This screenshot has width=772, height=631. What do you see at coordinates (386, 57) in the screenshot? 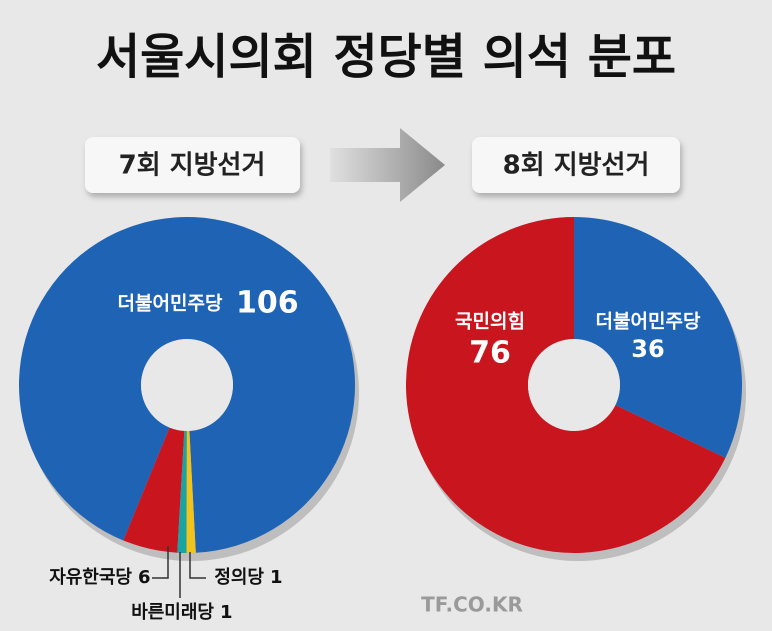
I see `main-title: 서울시의회 정당별 의석 분포` at bounding box center [386, 57].